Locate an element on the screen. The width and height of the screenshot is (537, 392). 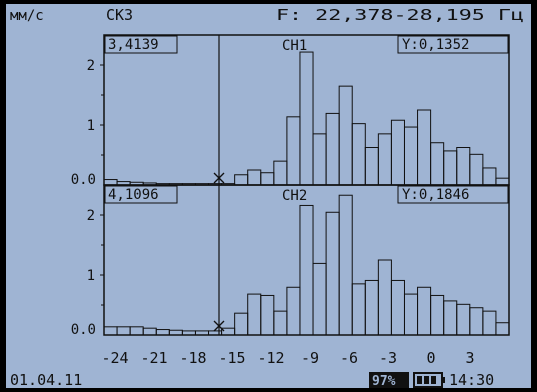
ch1-y-axis: 2 1 0.0 is located at coordinates (87, 123).